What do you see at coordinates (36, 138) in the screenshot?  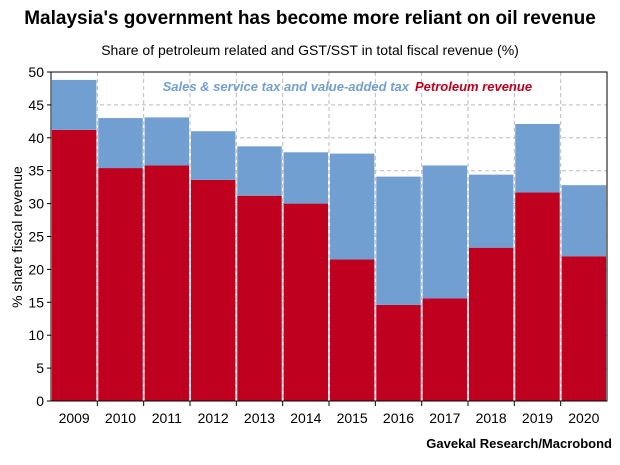 I see `y-tick-label: 40` at bounding box center [36, 138].